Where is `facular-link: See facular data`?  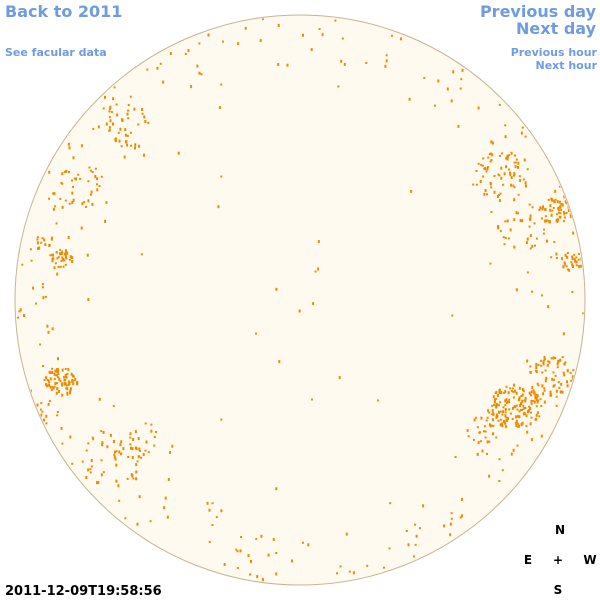 facular-link: See facular data is located at coordinates (56, 52).